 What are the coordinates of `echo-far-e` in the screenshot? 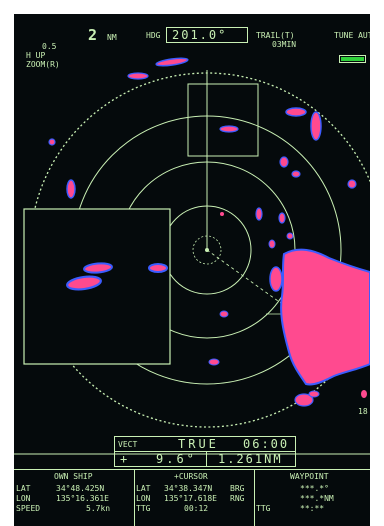 It's located at (364, 394).